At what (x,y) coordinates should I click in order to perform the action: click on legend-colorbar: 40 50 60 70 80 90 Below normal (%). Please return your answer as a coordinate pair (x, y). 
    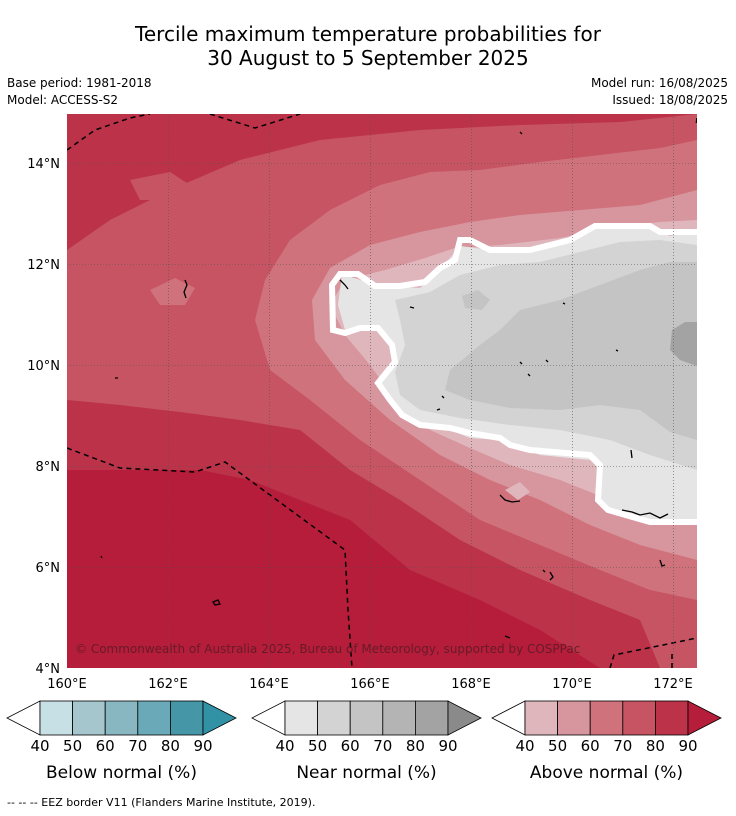
    Looking at the image, I should click on (121, 741).